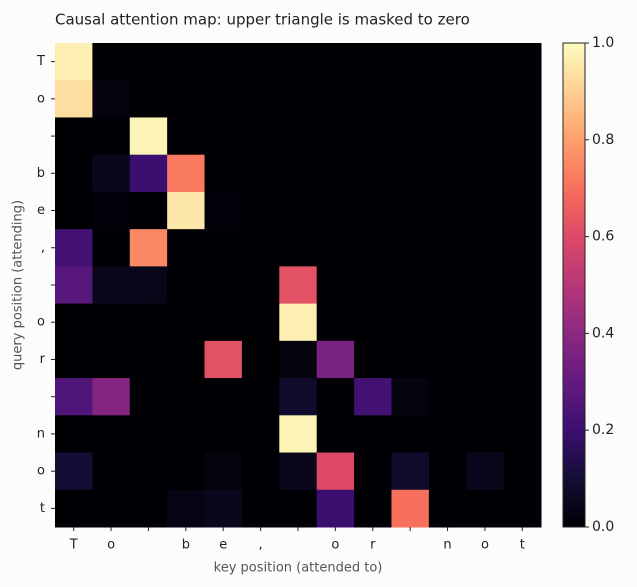  Describe the element at coordinates (41, 173) in the screenshot. I see `y-tick-label: b` at that location.